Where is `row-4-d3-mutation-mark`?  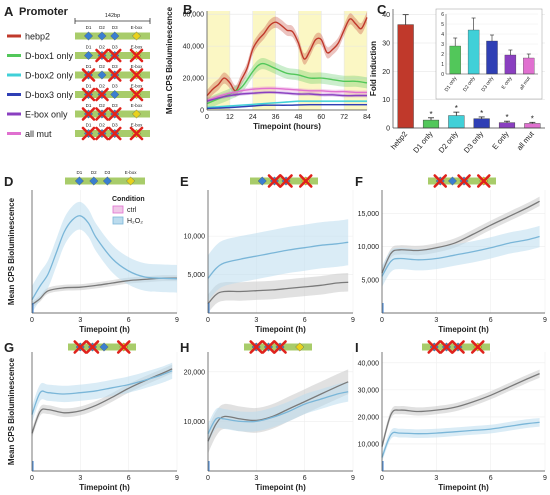
row-4-d3-mutation-mark is located at coordinates (114, 114).